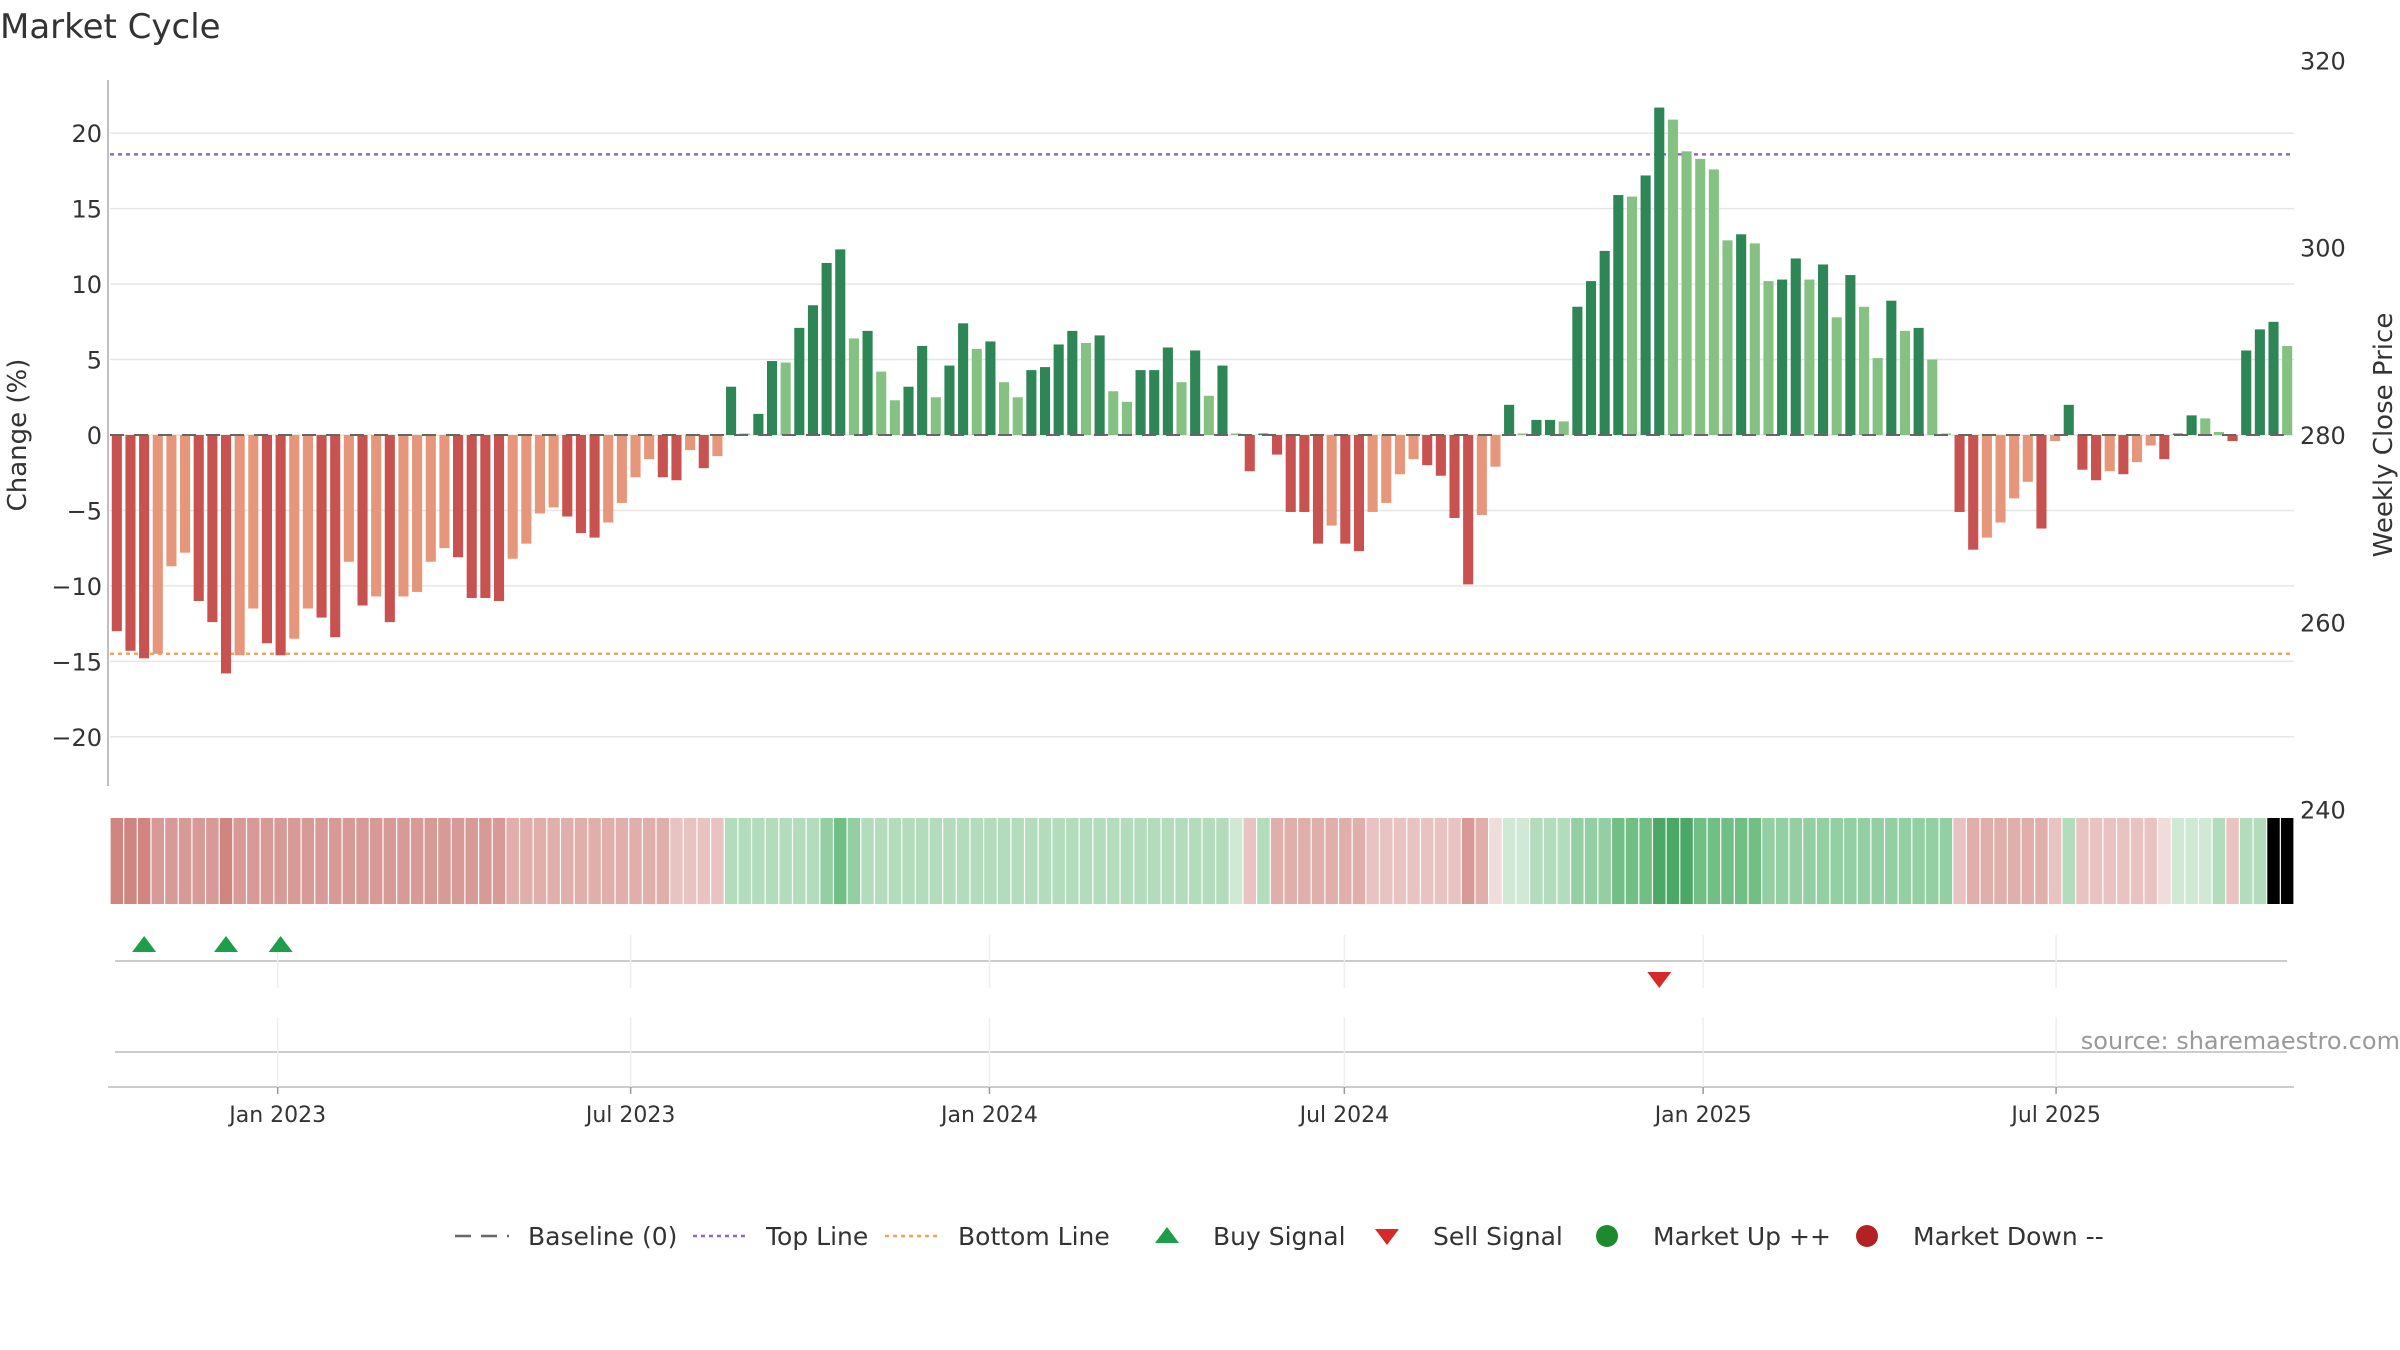 This screenshot has height=1350, width=2400. What do you see at coordinates (1387, 1237) in the screenshot?
I see `sell-signal-legend-icon` at bounding box center [1387, 1237].